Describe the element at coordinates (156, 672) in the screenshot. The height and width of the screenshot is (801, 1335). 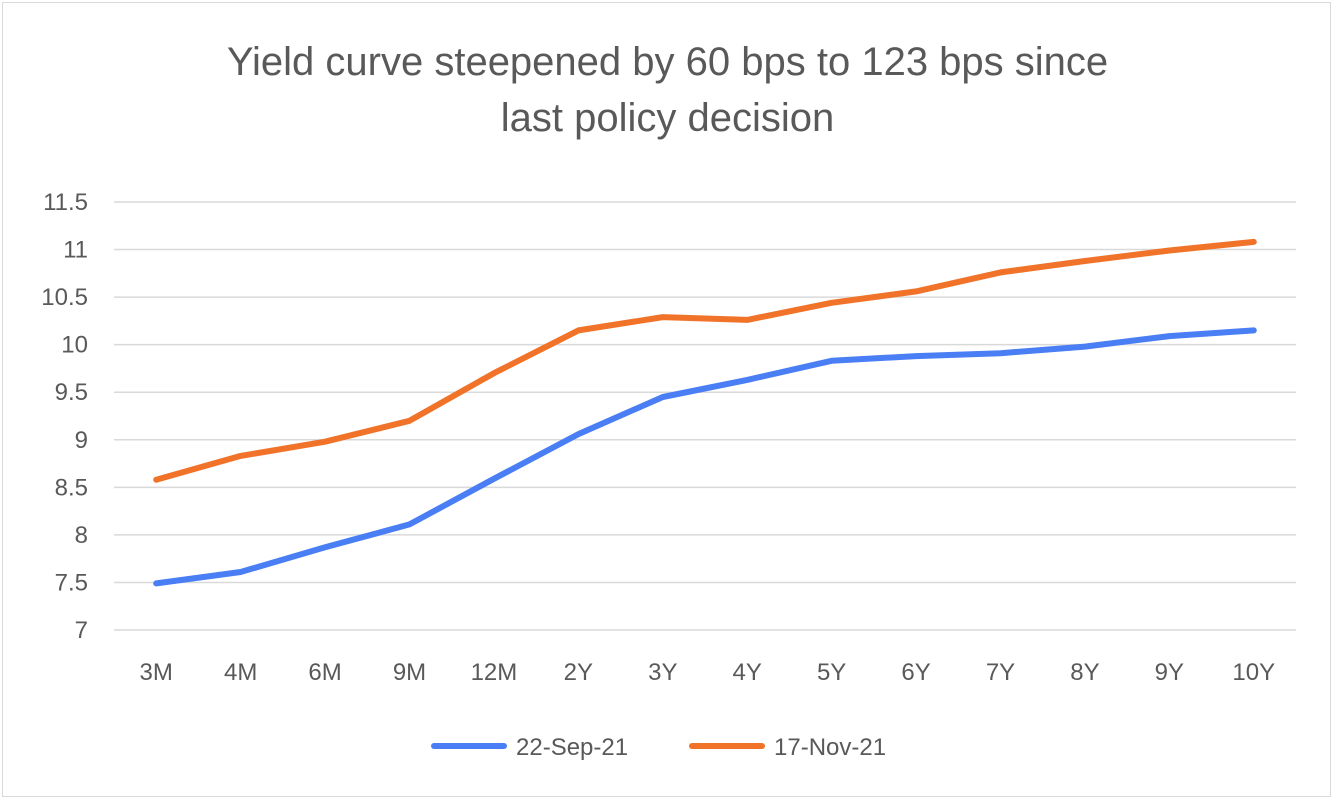
I see `x-tick-label: 3M` at that location.